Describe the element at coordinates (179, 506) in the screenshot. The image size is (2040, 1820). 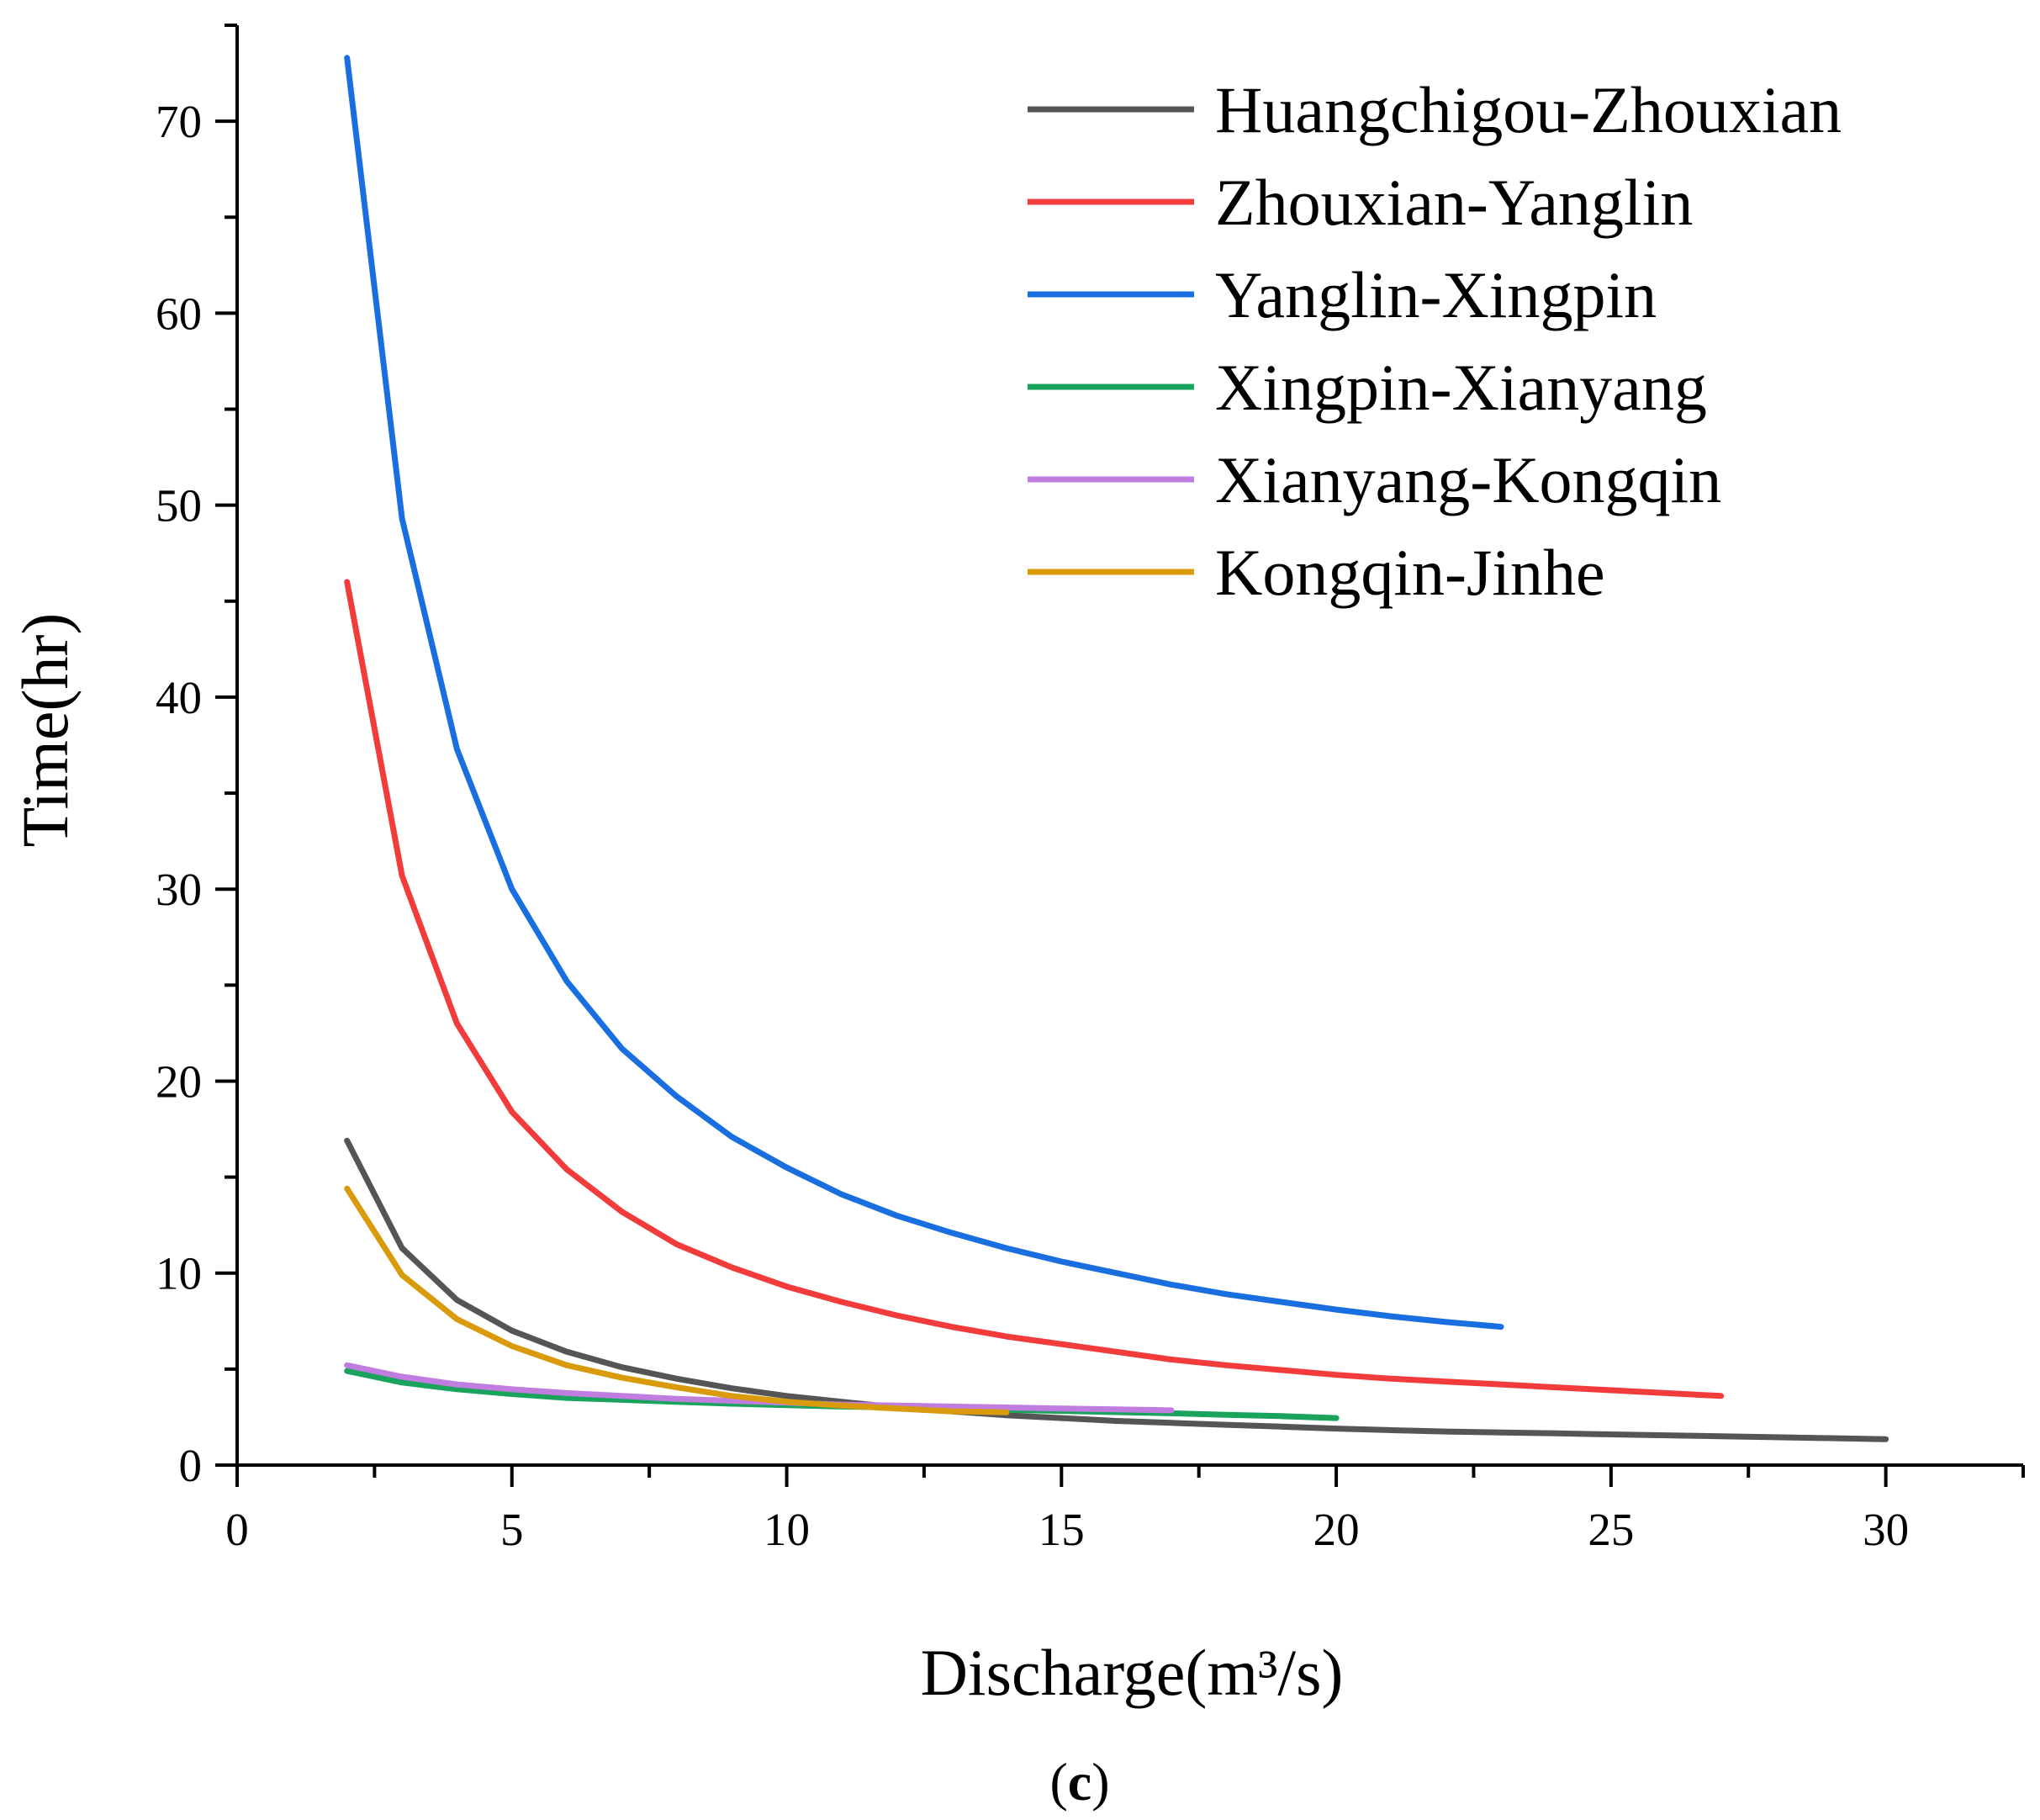
I see `y-tick-label: 50` at that location.